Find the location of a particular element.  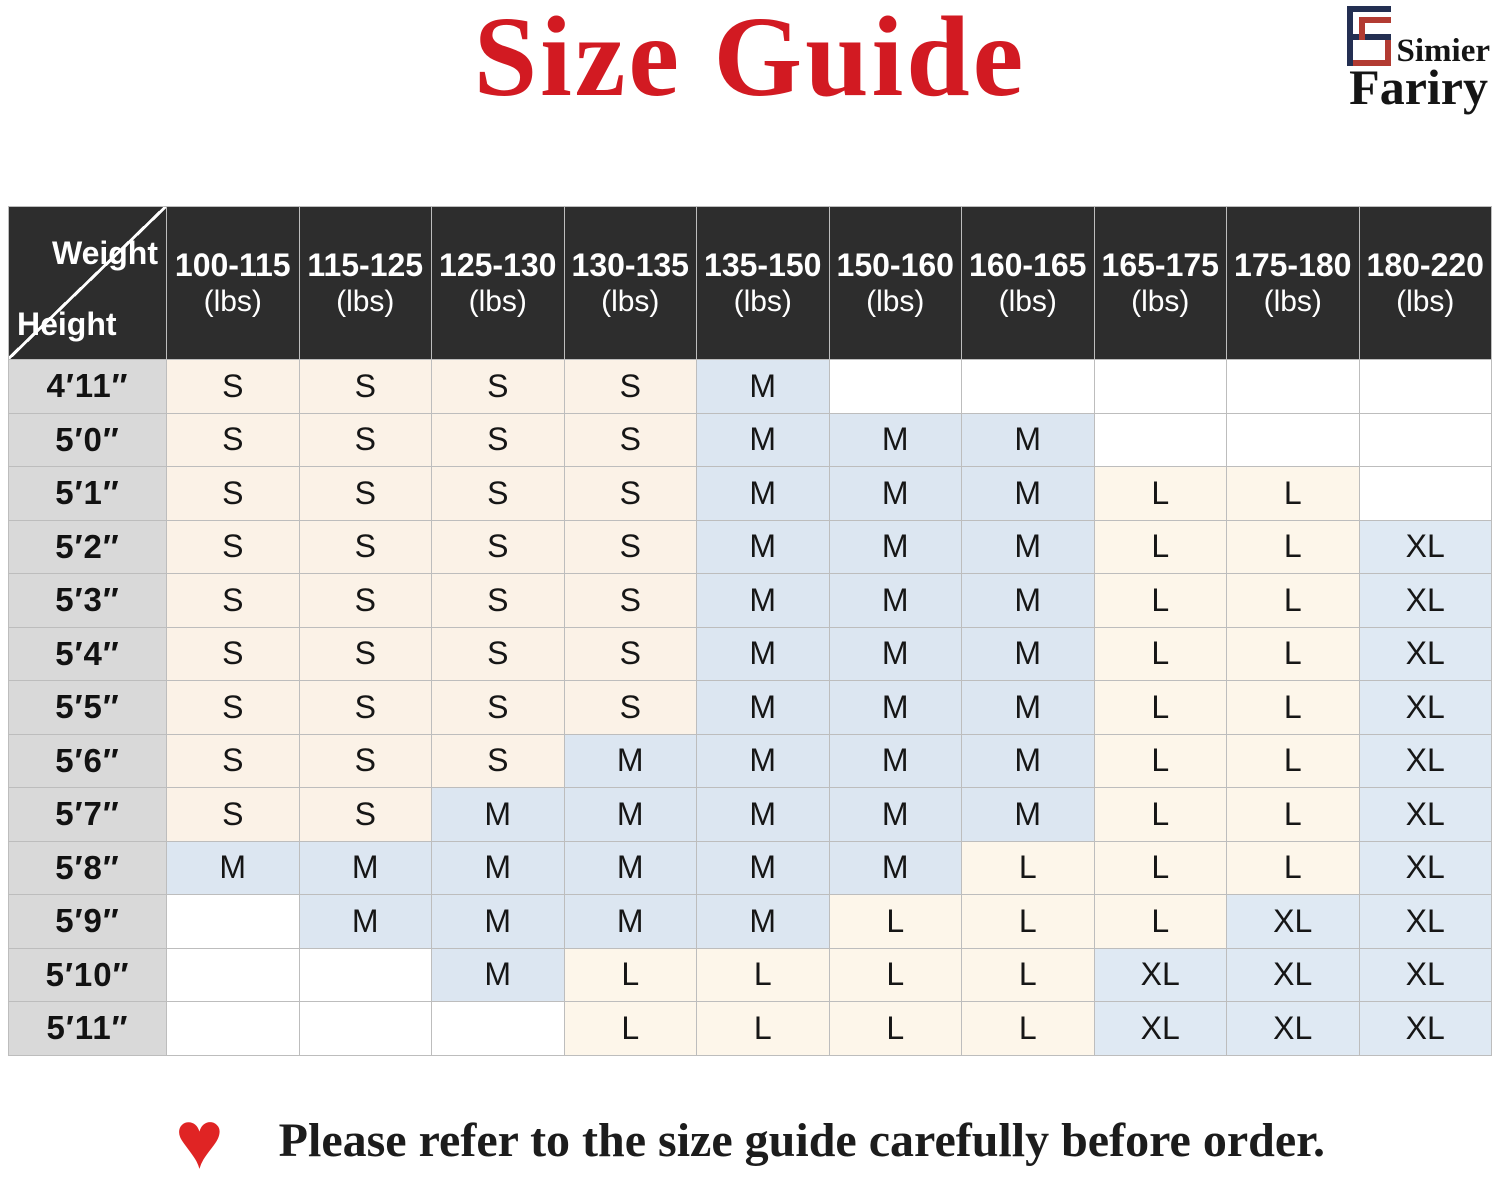

height-label: 5′7″ is located at coordinates (87, 814).